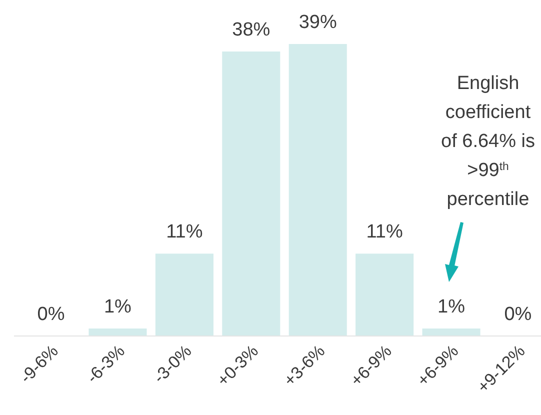 The image size is (541, 415). Describe the element at coordinates (488, 141) in the screenshot. I see `text: English coefficient of 6.64% is >99$^{th}$ percentile` at that location.